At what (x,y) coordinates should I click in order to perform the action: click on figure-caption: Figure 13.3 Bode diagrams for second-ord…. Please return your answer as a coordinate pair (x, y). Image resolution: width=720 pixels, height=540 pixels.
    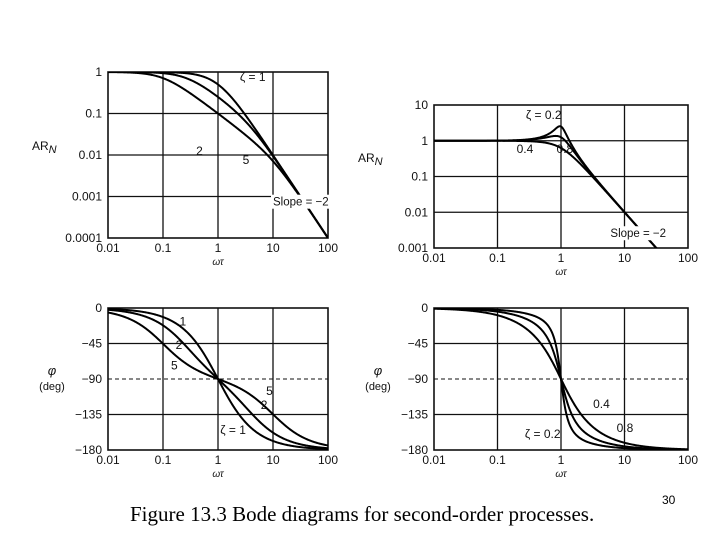
    Looking at the image, I should click on (362, 514).